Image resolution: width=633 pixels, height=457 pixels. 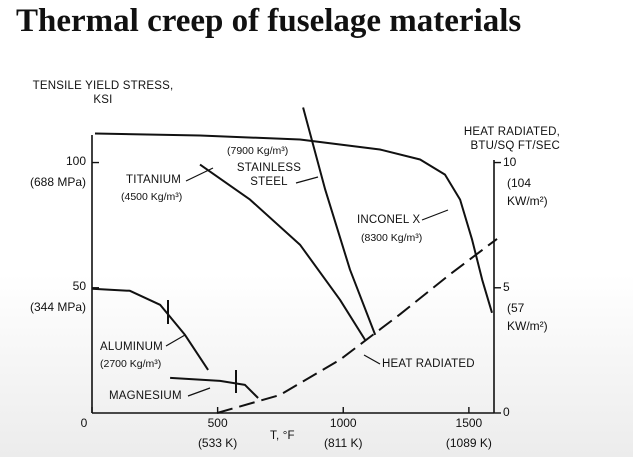 I want to click on y2-alt-label: (104 KW/m²), so click(x=527, y=192).